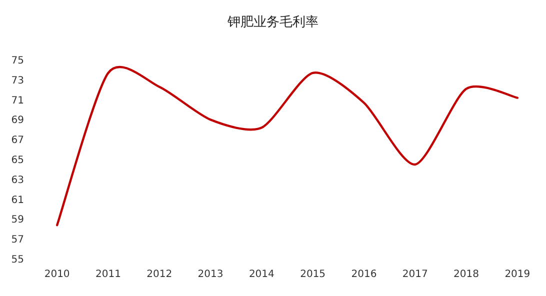 This screenshot has height=296, width=546. What do you see at coordinates (17, 180) in the screenshot?
I see `y-tick-label: 63` at bounding box center [17, 180].